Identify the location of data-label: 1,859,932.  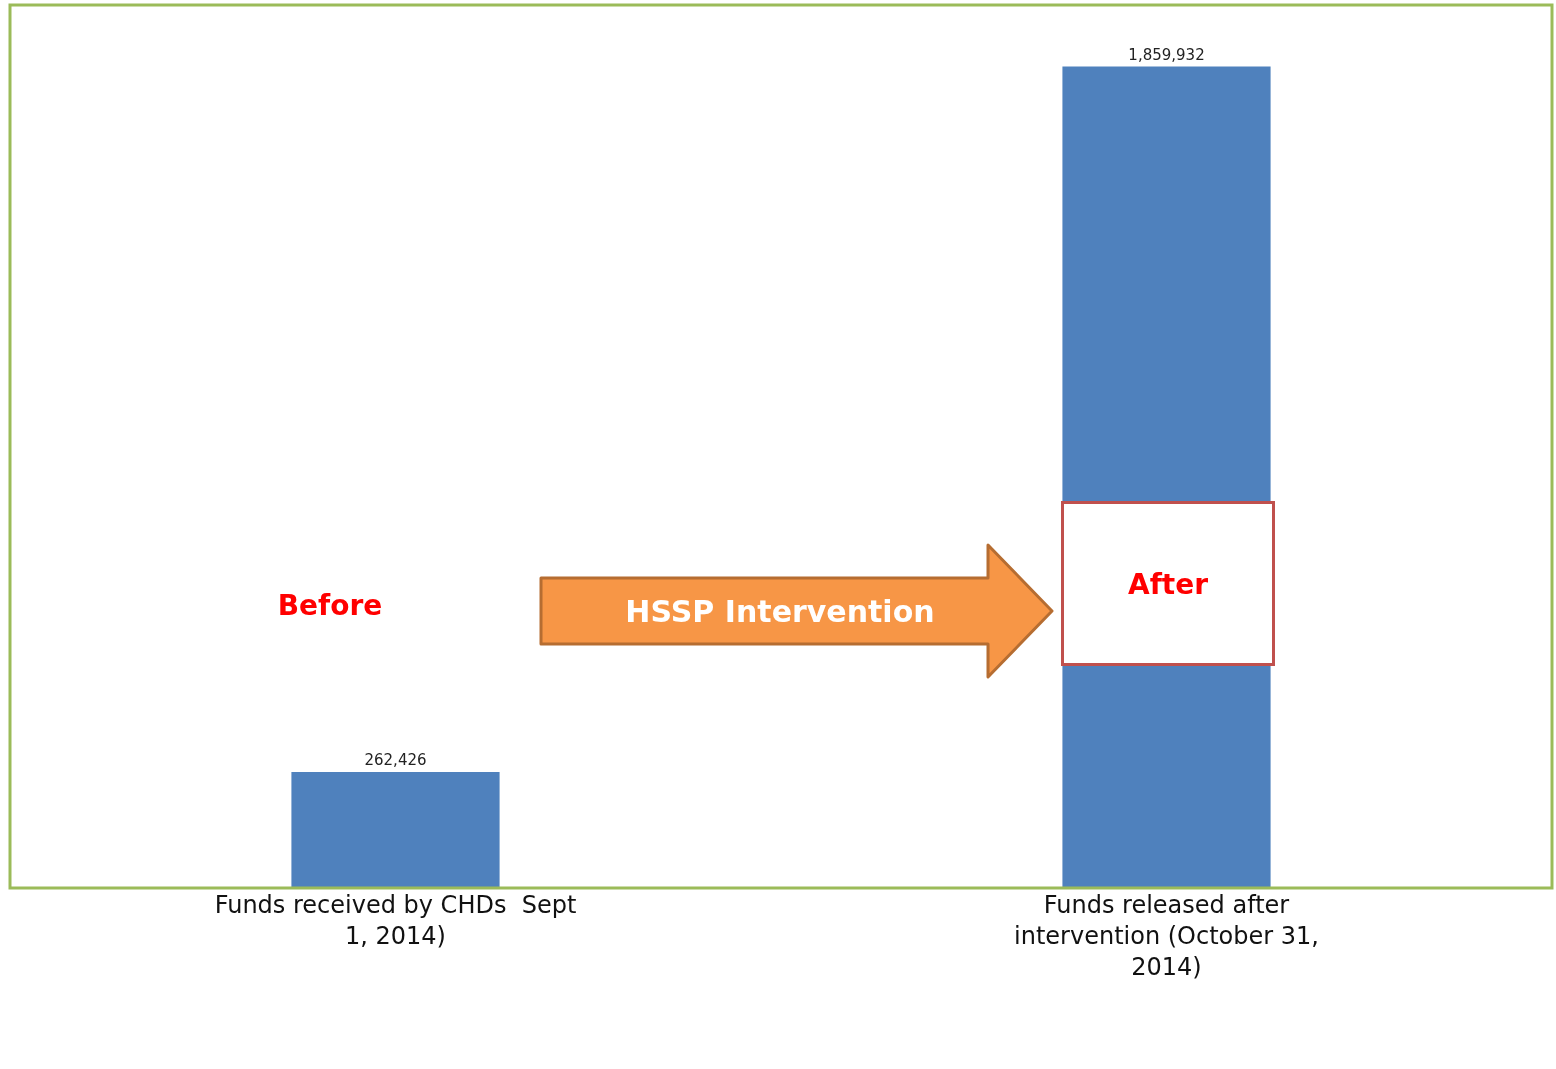
(1166, 54).